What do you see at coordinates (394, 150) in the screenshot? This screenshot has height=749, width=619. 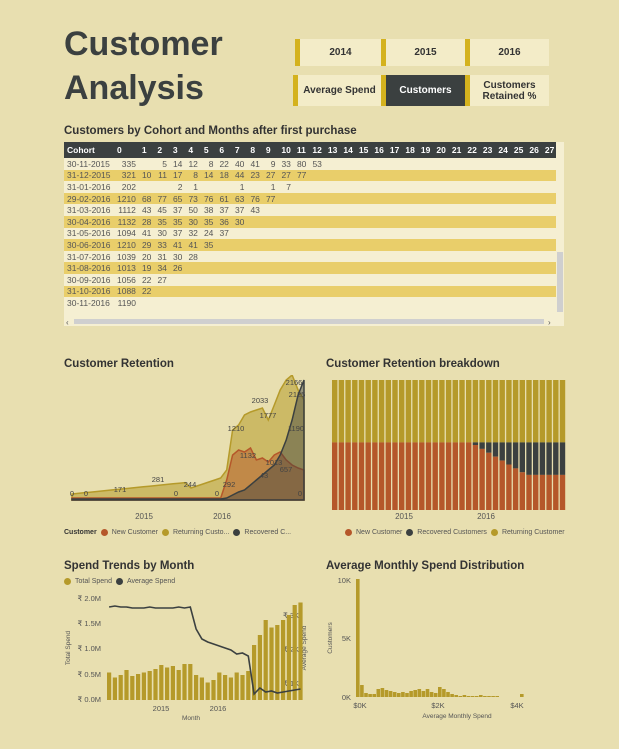 I see `column-header: 17` at bounding box center [394, 150].